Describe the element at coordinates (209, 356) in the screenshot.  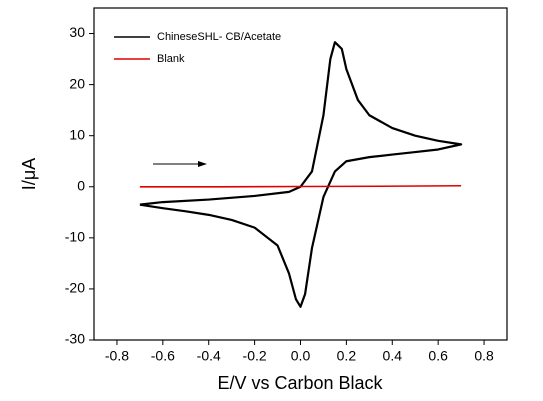
I see `x-tick-label: -0.4` at that location.